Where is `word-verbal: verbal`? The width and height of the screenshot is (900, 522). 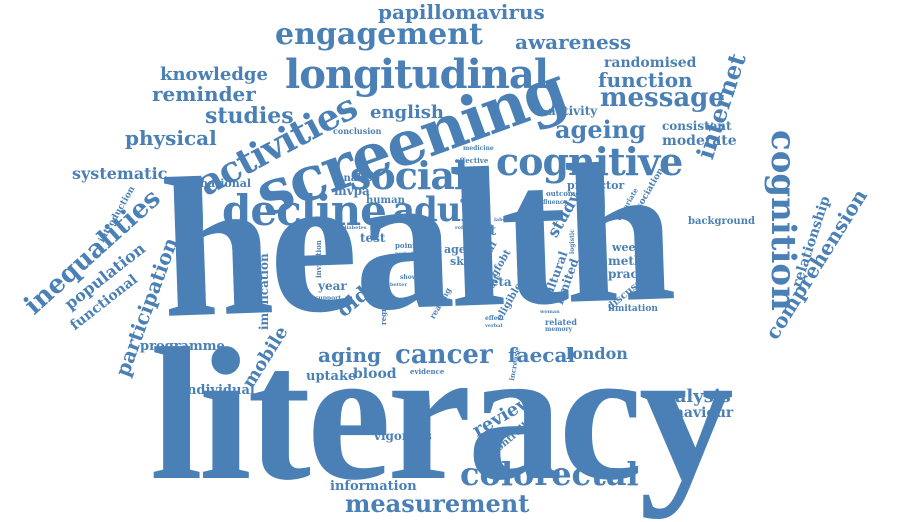 word-verbal: verbal is located at coordinates (494, 326).